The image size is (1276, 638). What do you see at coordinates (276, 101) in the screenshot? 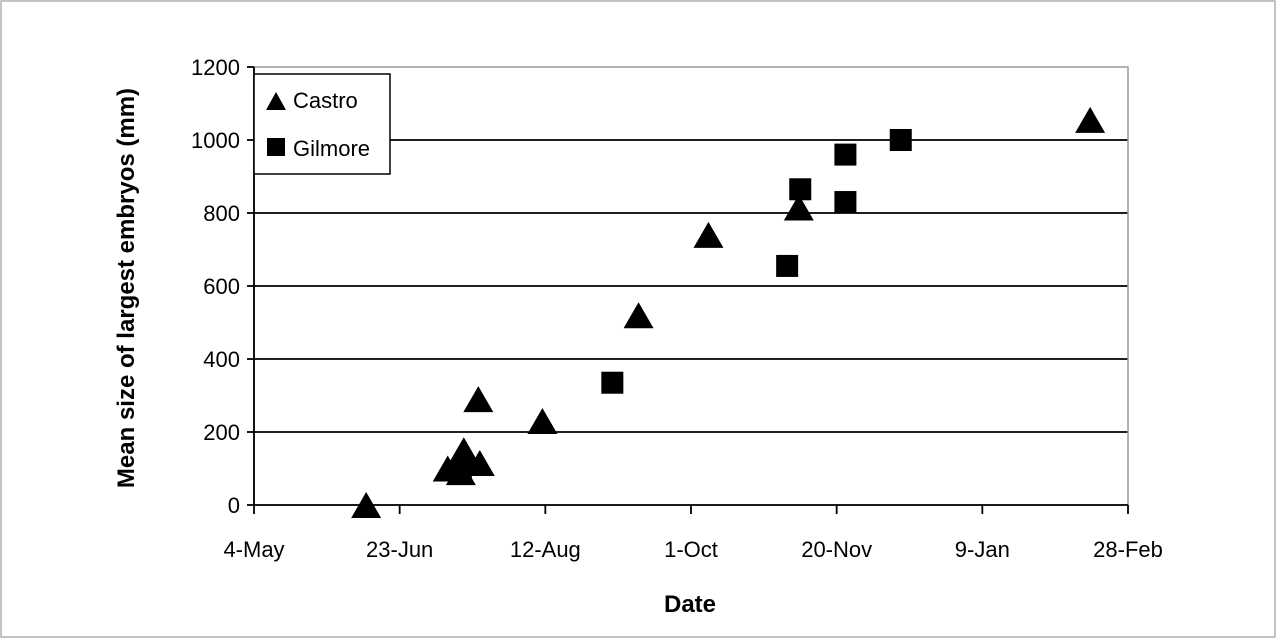
I see `legend-triangle-marker` at bounding box center [276, 101].